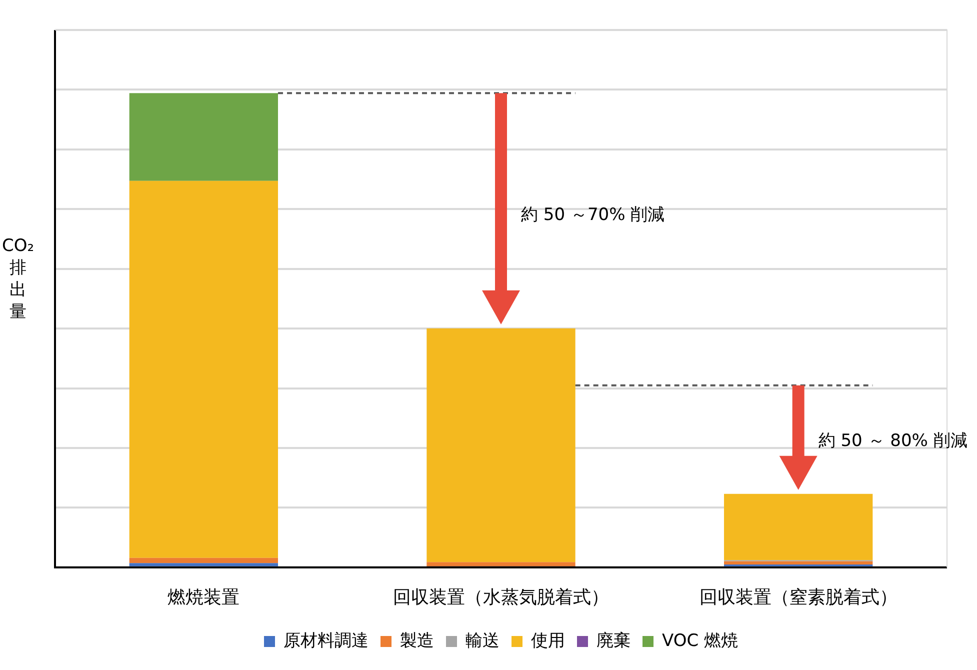 This screenshot has height=670, width=977. What do you see at coordinates (593, 215) in the screenshot?
I see `annotation: 約 50 ～70% 削減` at bounding box center [593, 215].